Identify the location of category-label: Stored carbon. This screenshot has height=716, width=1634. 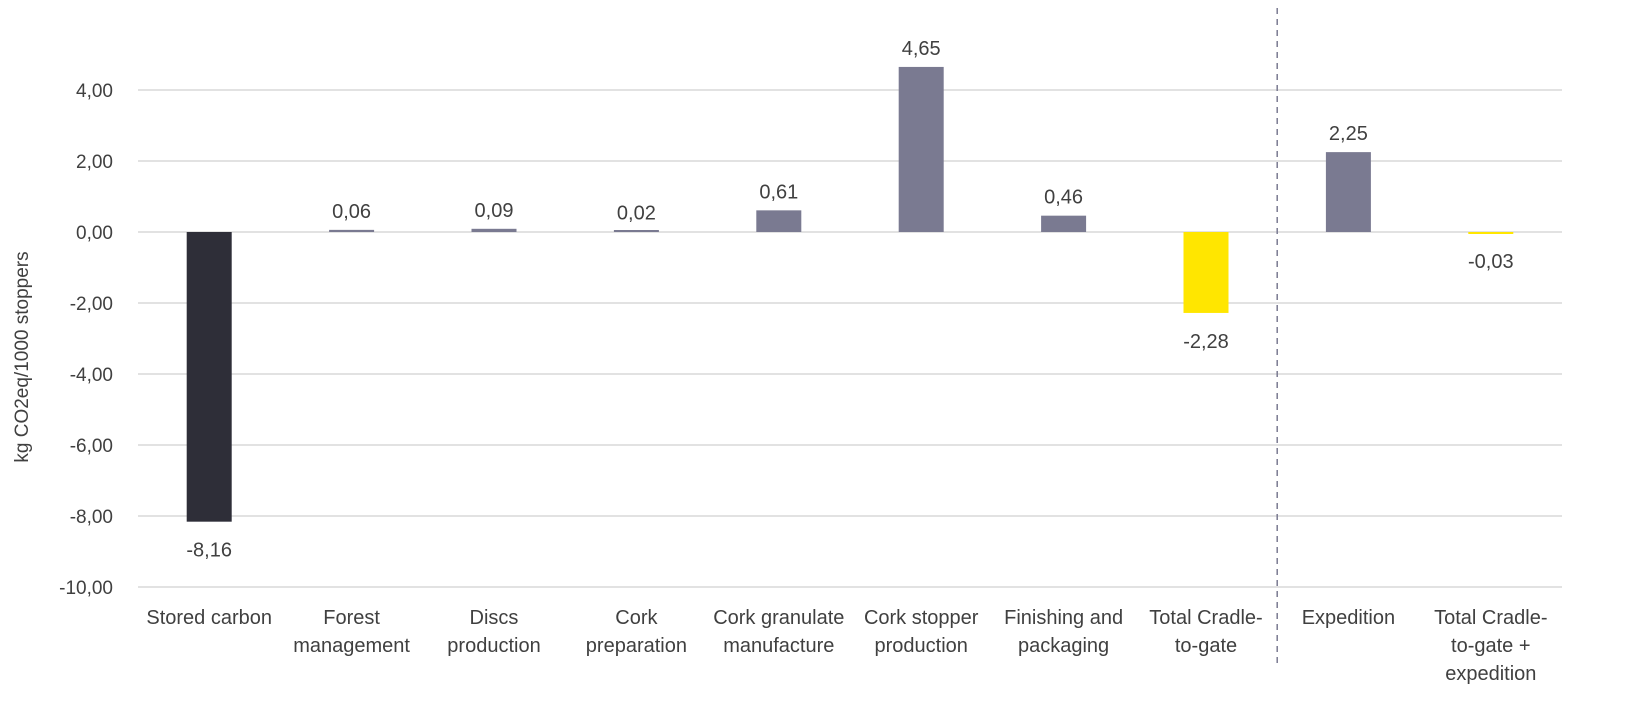
(209, 618).